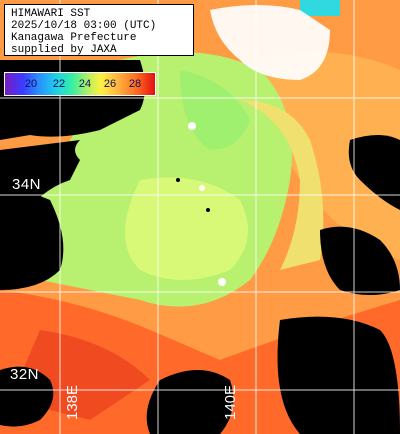 The width and height of the screenshot is (400, 434). I want to click on longitude-label-140e: 140E, so click(230, 402).